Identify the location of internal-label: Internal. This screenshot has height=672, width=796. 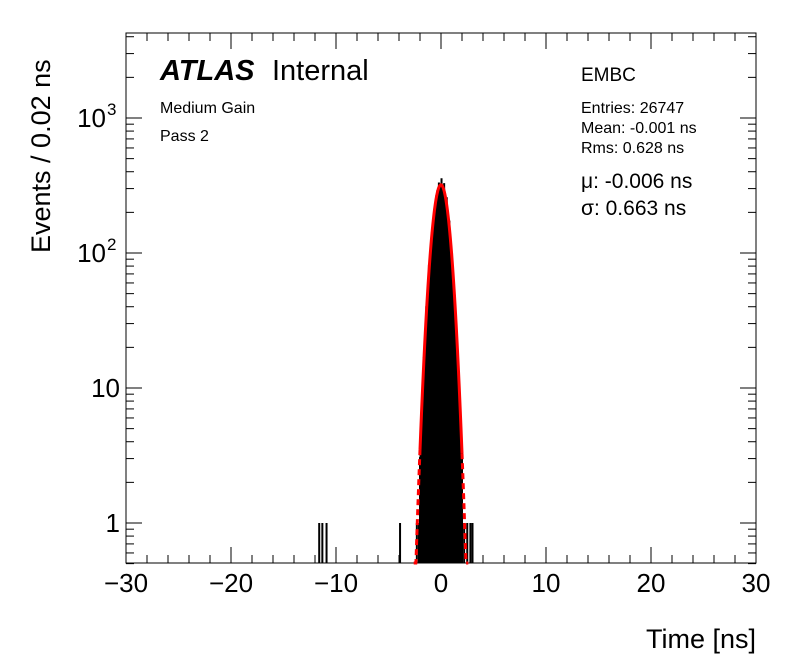
(320, 71).